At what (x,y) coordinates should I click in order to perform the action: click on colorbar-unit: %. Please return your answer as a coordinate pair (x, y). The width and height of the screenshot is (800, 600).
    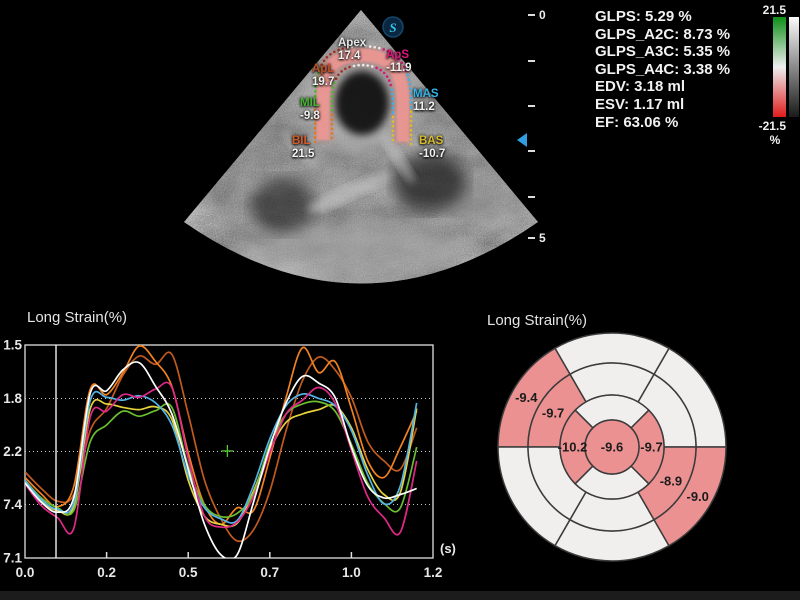
    Looking at the image, I should click on (775, 140).